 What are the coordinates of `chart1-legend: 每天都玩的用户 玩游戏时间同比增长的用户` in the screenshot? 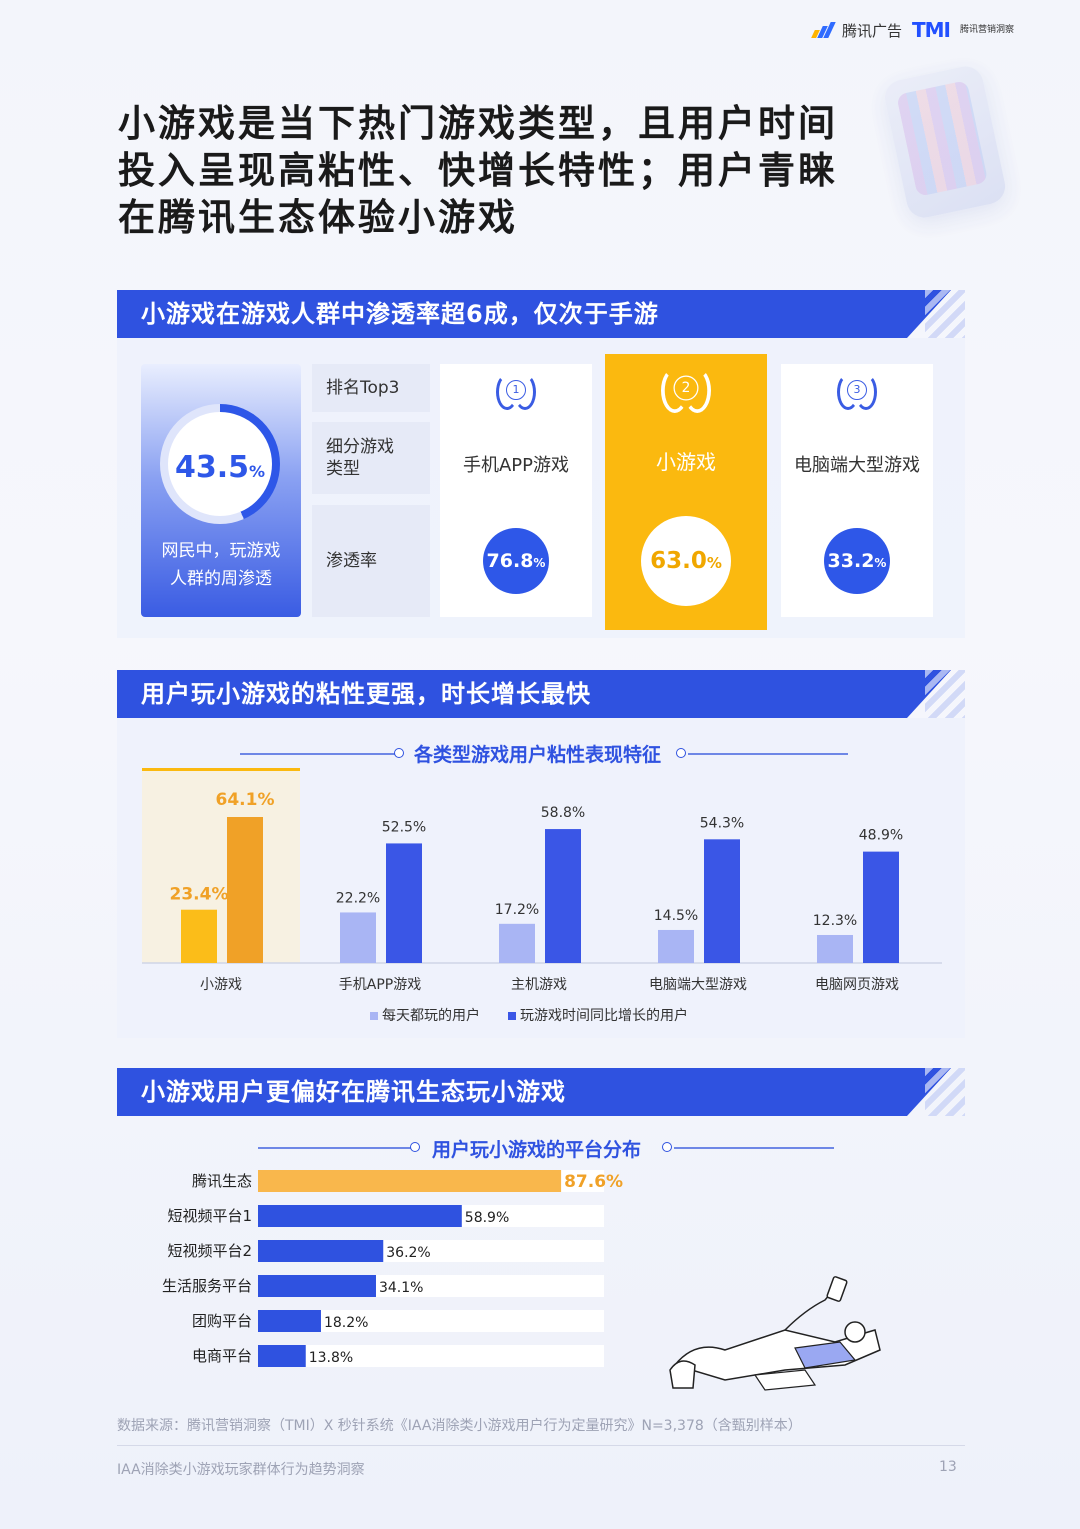 It's located at (529, 1015).